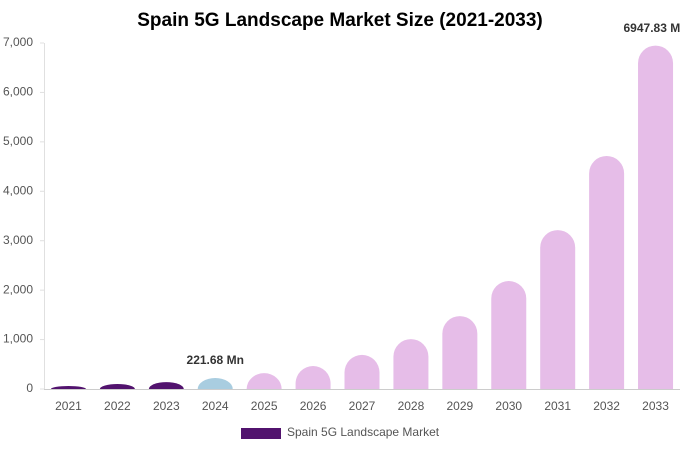  What do you see at coordinates (313, 406) in the screenshot?
I see `x-tick-label: 2026` at bounding box center [313, 406].